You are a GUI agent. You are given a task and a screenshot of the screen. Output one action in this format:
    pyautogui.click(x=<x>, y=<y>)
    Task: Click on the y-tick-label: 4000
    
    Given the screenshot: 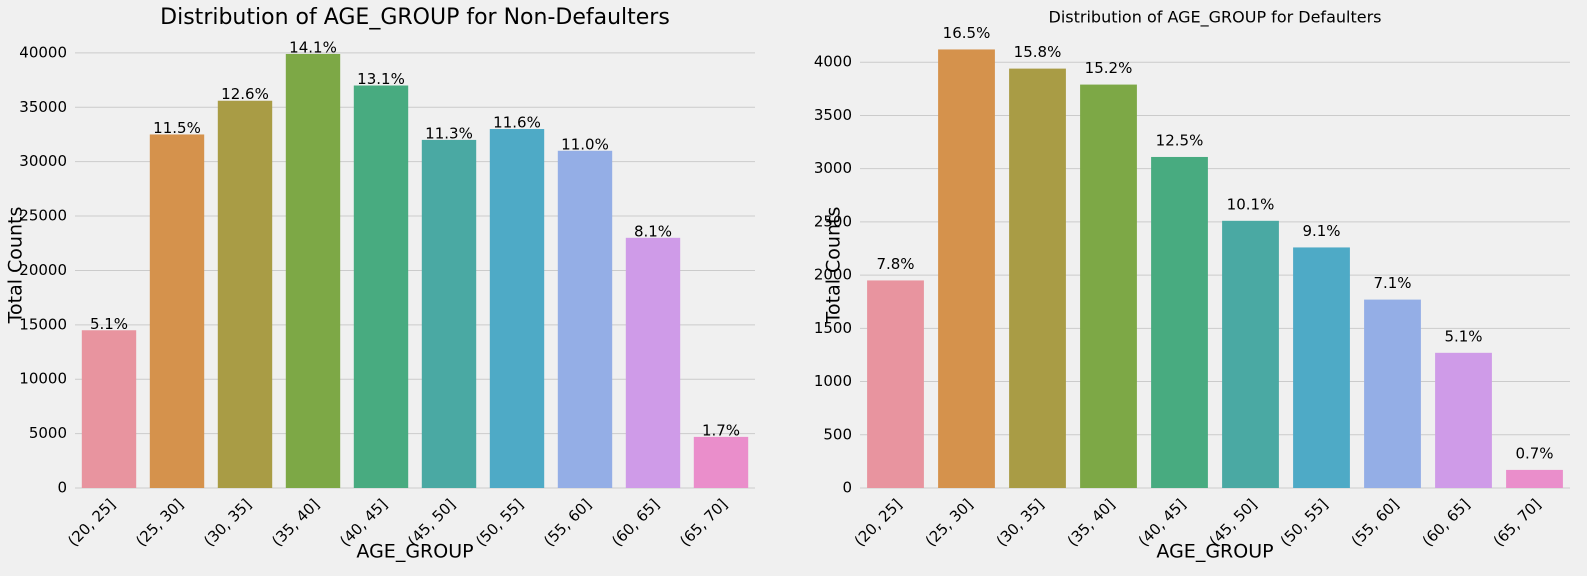 What is the action you would take?
    pyautogui.click(x=833, y=62)
    